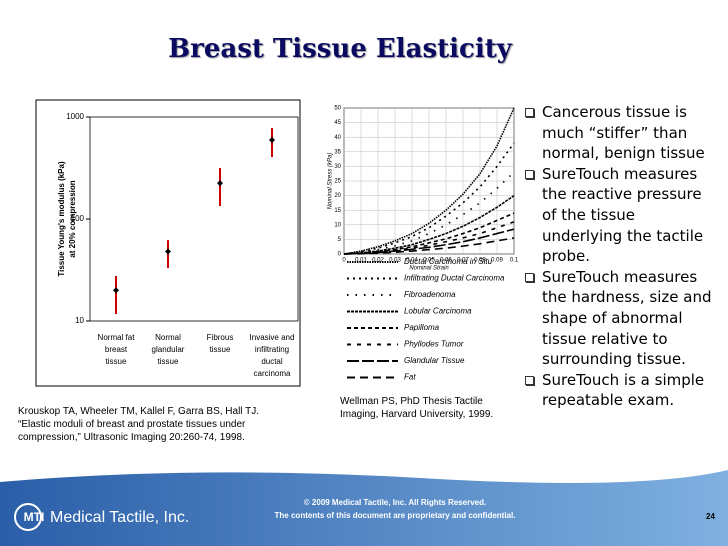 The height and width of the screenshot is (546, 728). I want to click on x-tick-label: 0.04, so click(412, 261).